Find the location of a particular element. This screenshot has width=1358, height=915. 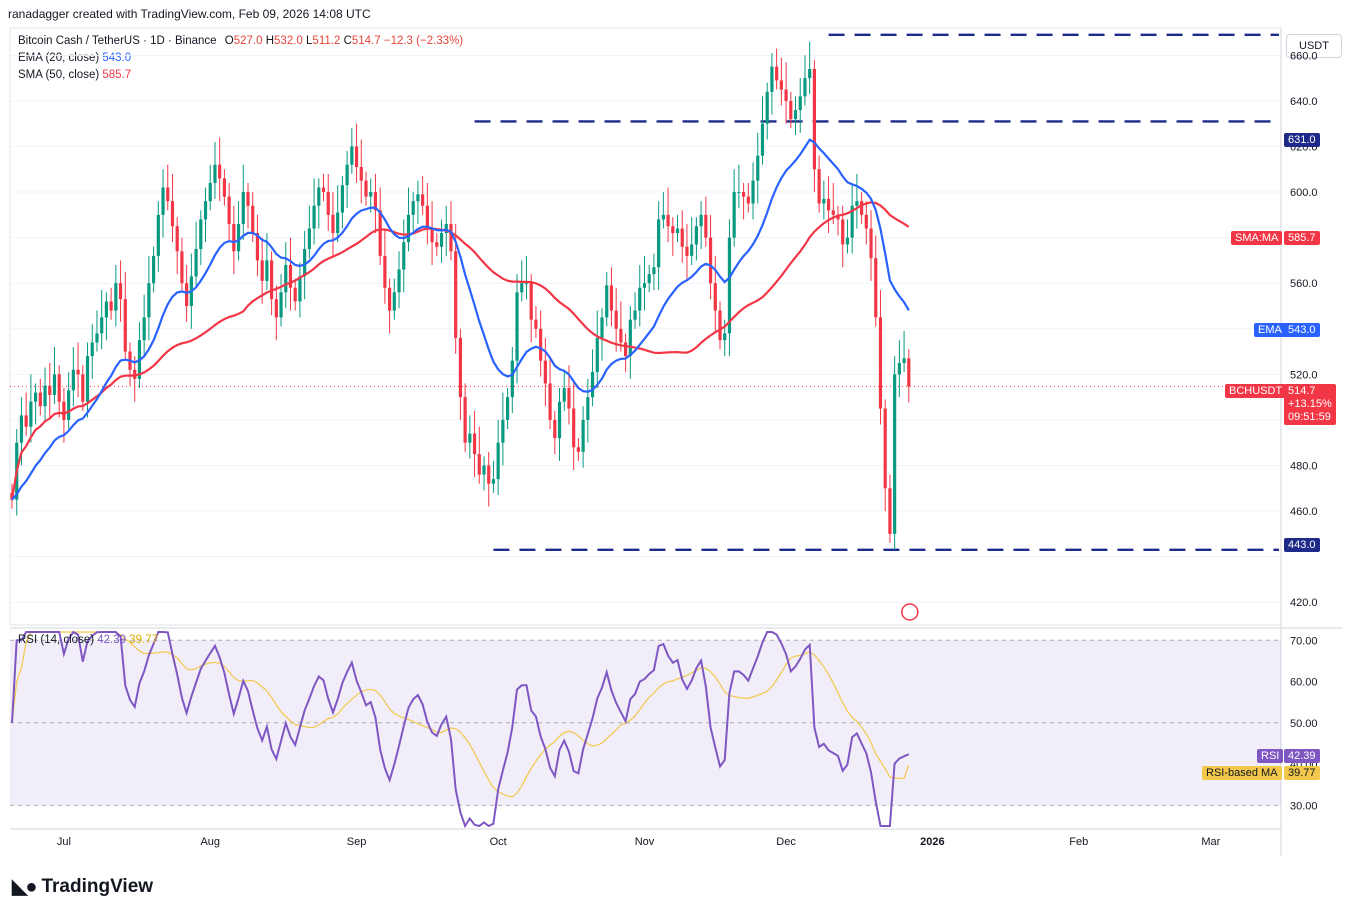

sma-legend: SMA (50, close) 585.7 is located at coordinates (74, 75).